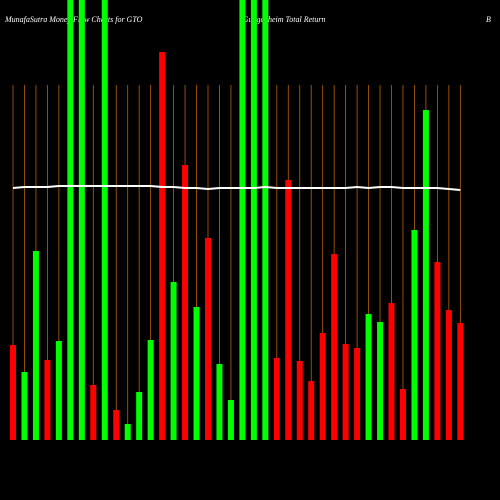  What do you see at coordinates (282, 19) in the screenshot?
I see `chart-subtitle: (Guggenheim Total Return` at bounding box center [282, 19].